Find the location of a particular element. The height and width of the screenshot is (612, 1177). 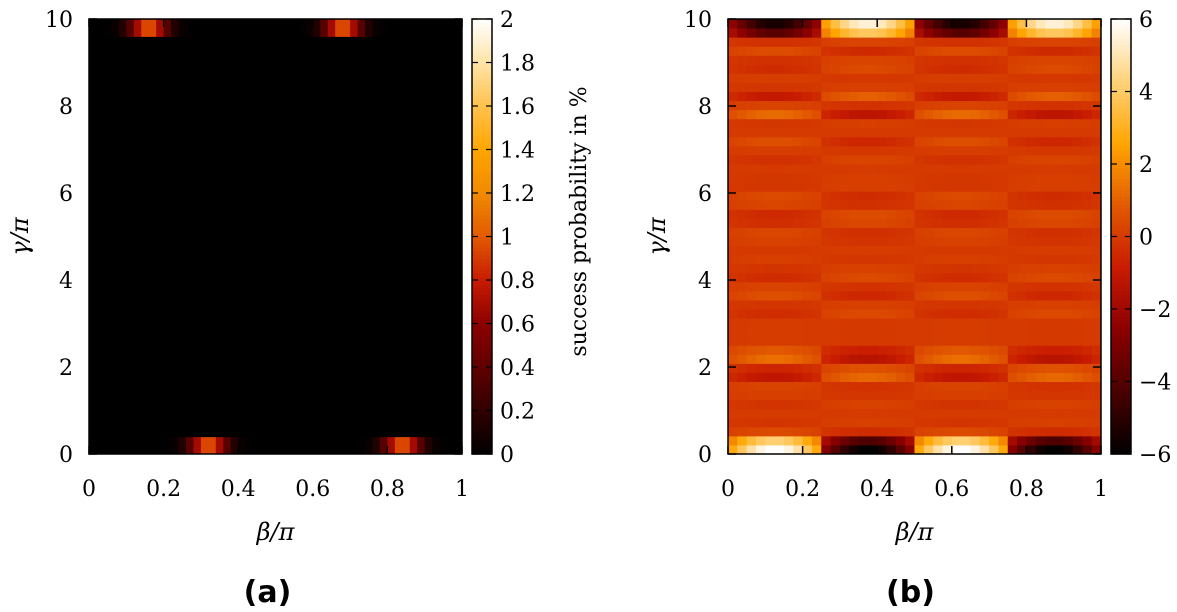

x-tick-label: 0.4 is located at coordinates (877, 489).